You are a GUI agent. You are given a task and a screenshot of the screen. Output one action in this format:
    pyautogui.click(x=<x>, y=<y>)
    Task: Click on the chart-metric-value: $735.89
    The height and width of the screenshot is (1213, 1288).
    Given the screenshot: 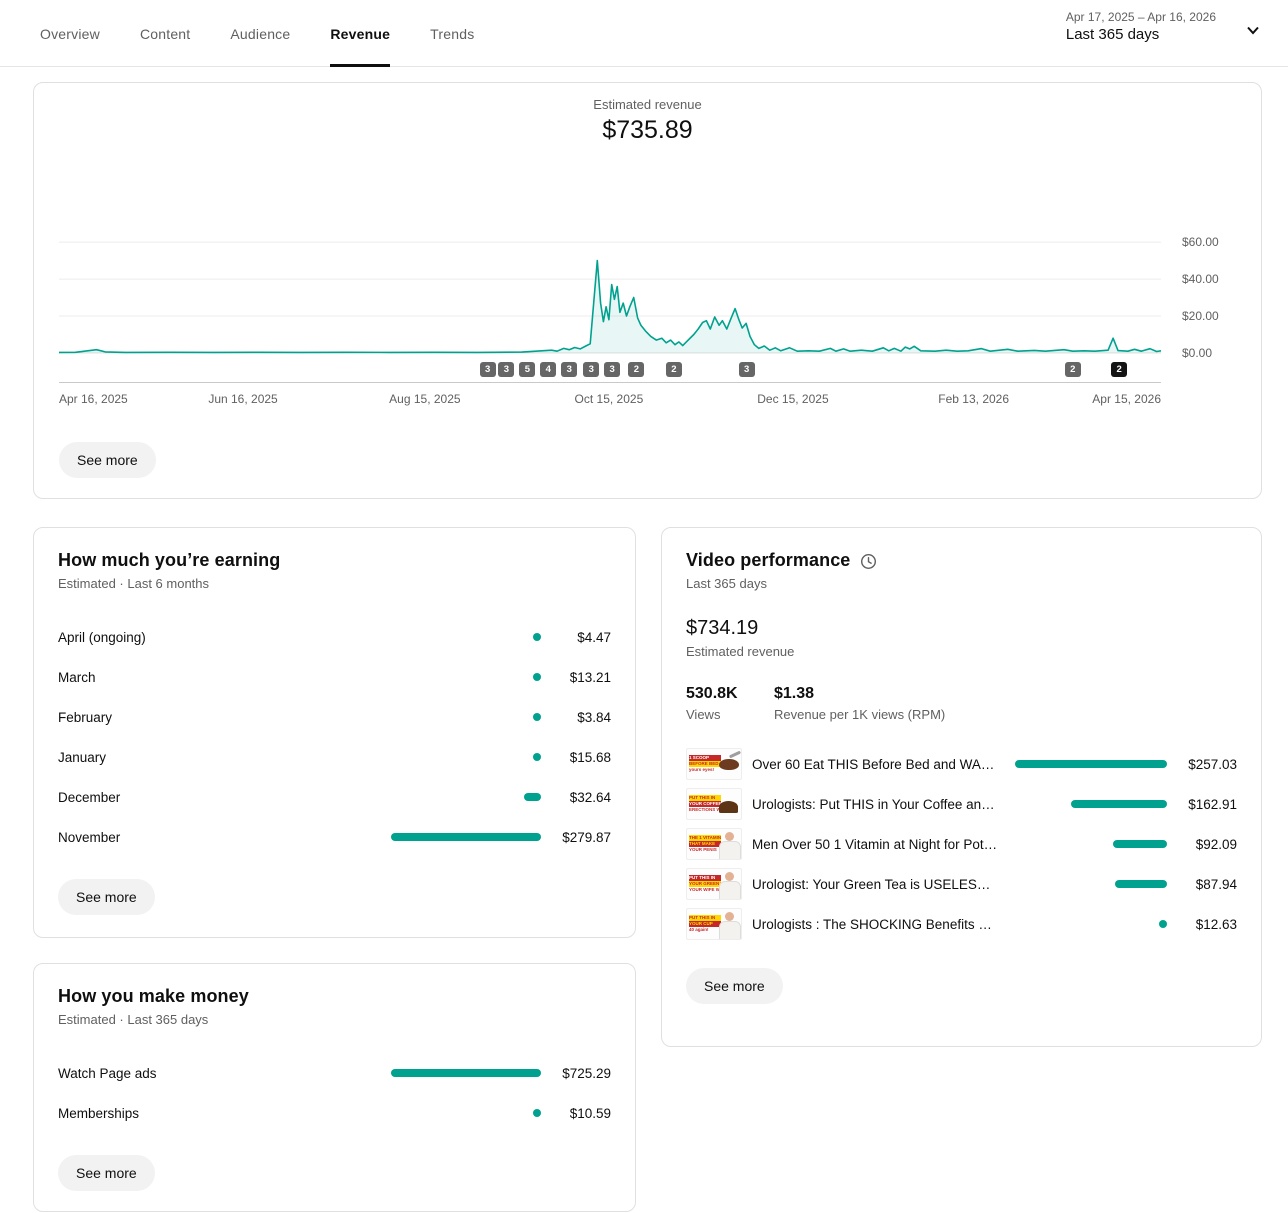 What is the action you would take?
    pyautogui.click(x=647, y=130)
    